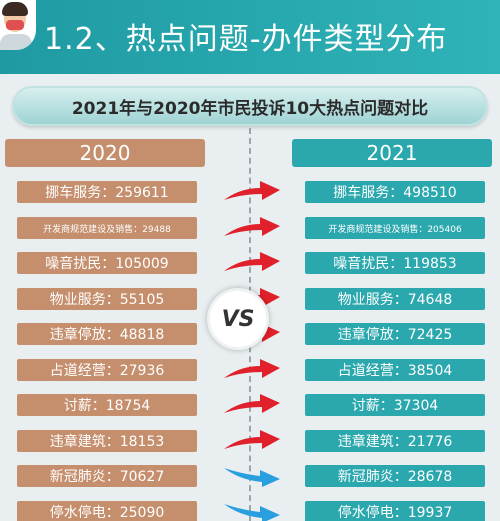  I want to click on row-2021-item: 违章停放：72425, so click(395, 334).